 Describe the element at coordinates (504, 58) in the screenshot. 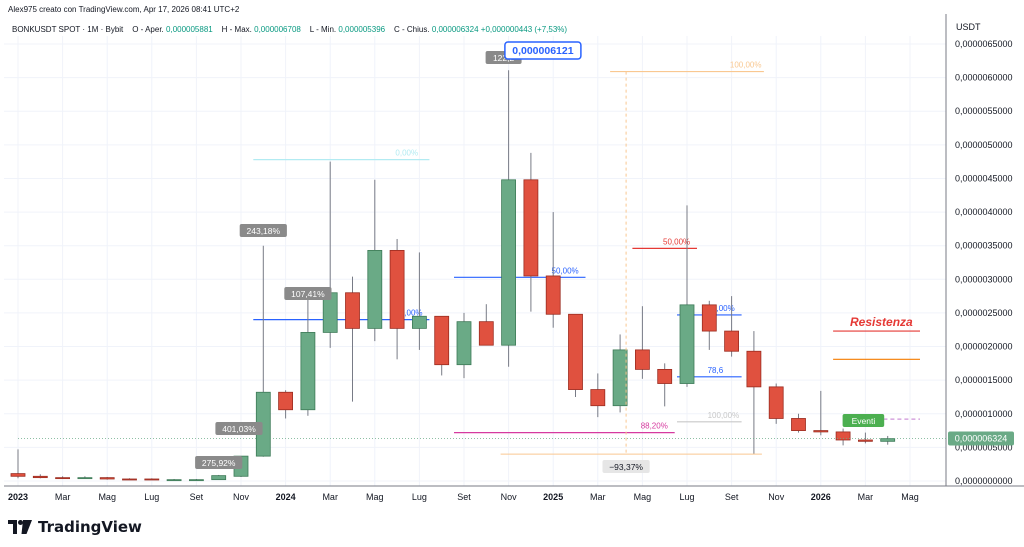

I see `percent-callout: 122,2` at that location.